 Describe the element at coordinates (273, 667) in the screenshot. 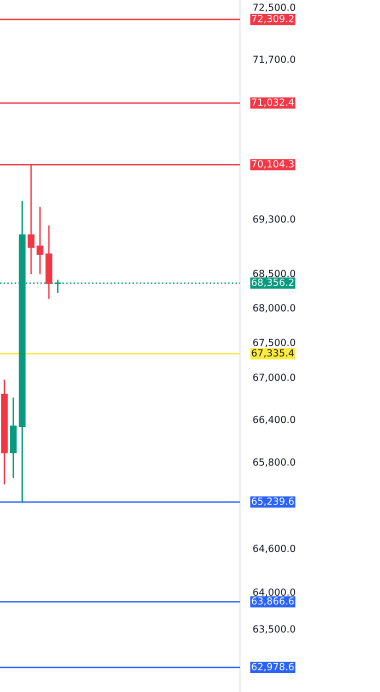

I see `ref-line-label: 62,978.6` at that location.